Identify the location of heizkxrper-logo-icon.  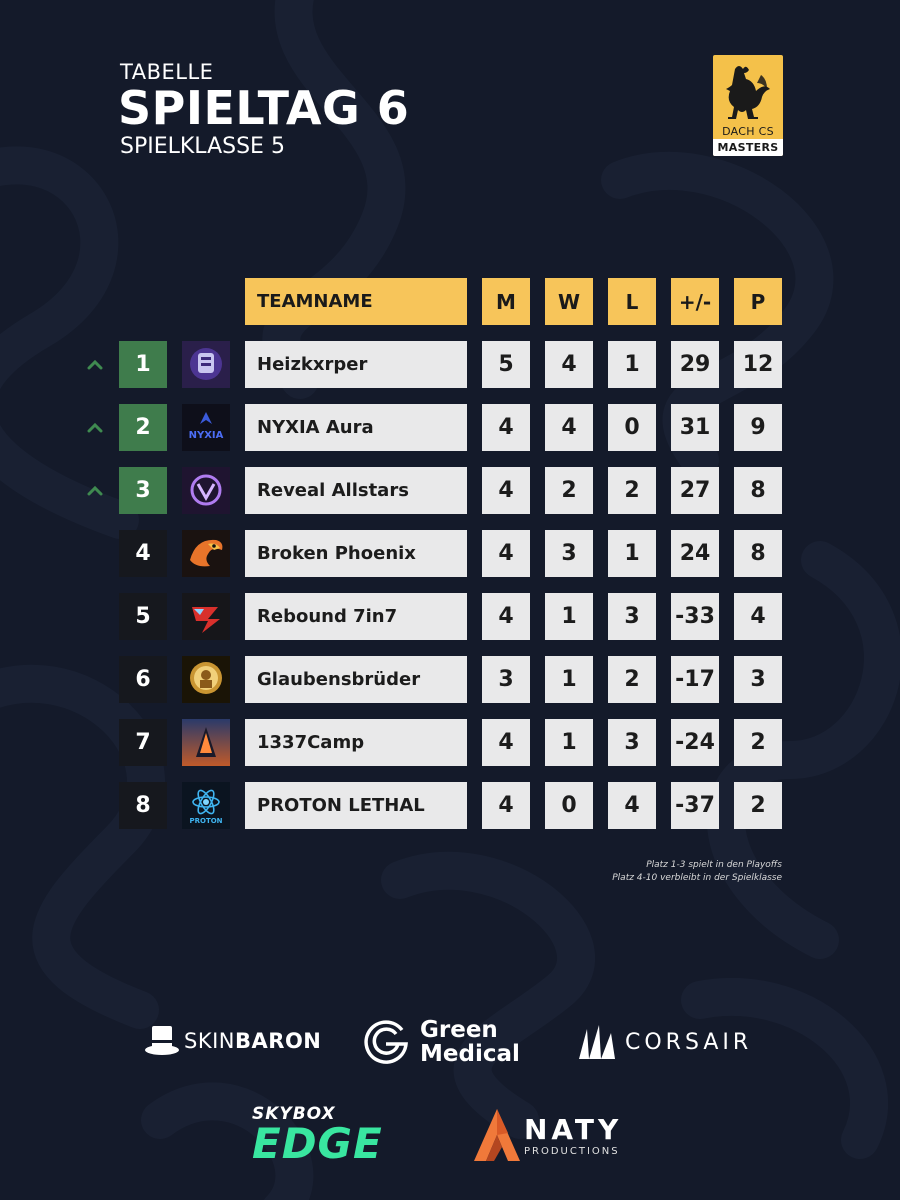
(206, 364).